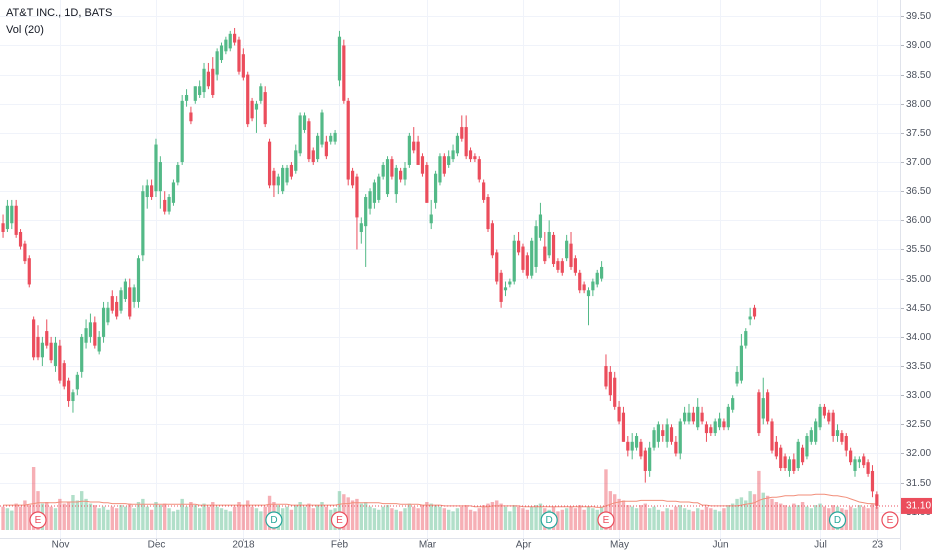 The image size is (932, 550). What do you see at coordinates (720, 545) in the screenshot?
I see `x-tick-label: Jun` at bounding box center [720, 545].